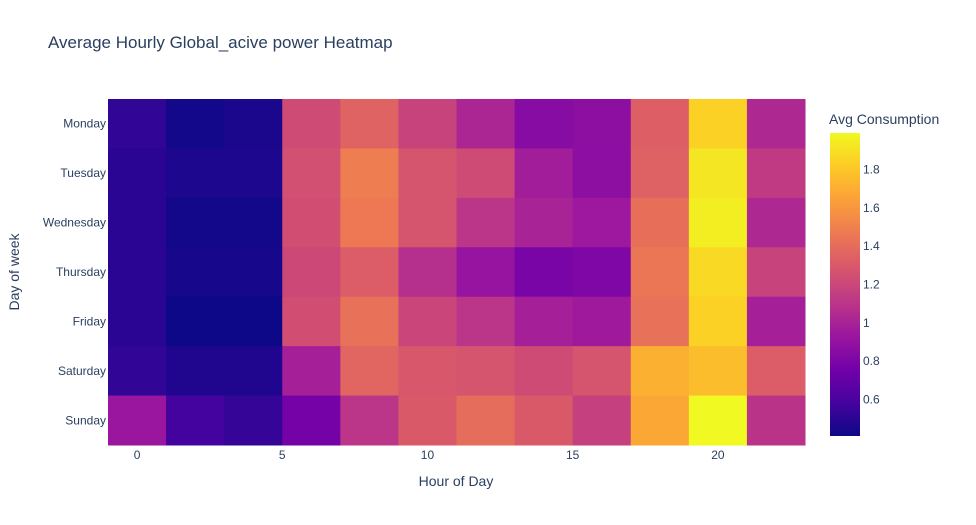 The image size is (976, 525). What do you see at coordinates (573, 455) in the screenshot?
I see `x-tick-label: 15` at bounding box center [573, 455].